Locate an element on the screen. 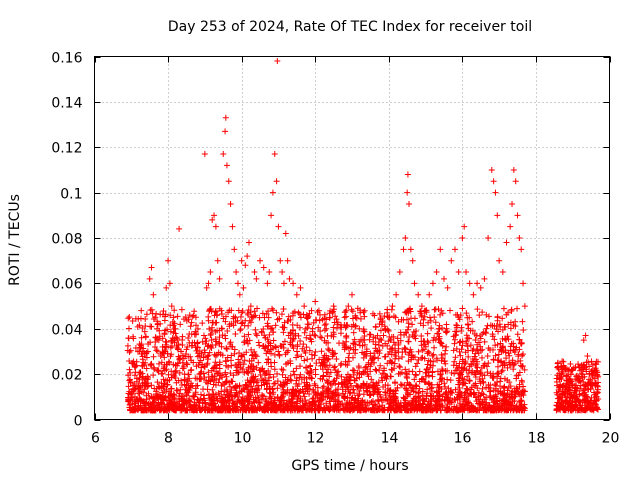  y-tick-label: 0.08 is located at coordinates (66, 240).